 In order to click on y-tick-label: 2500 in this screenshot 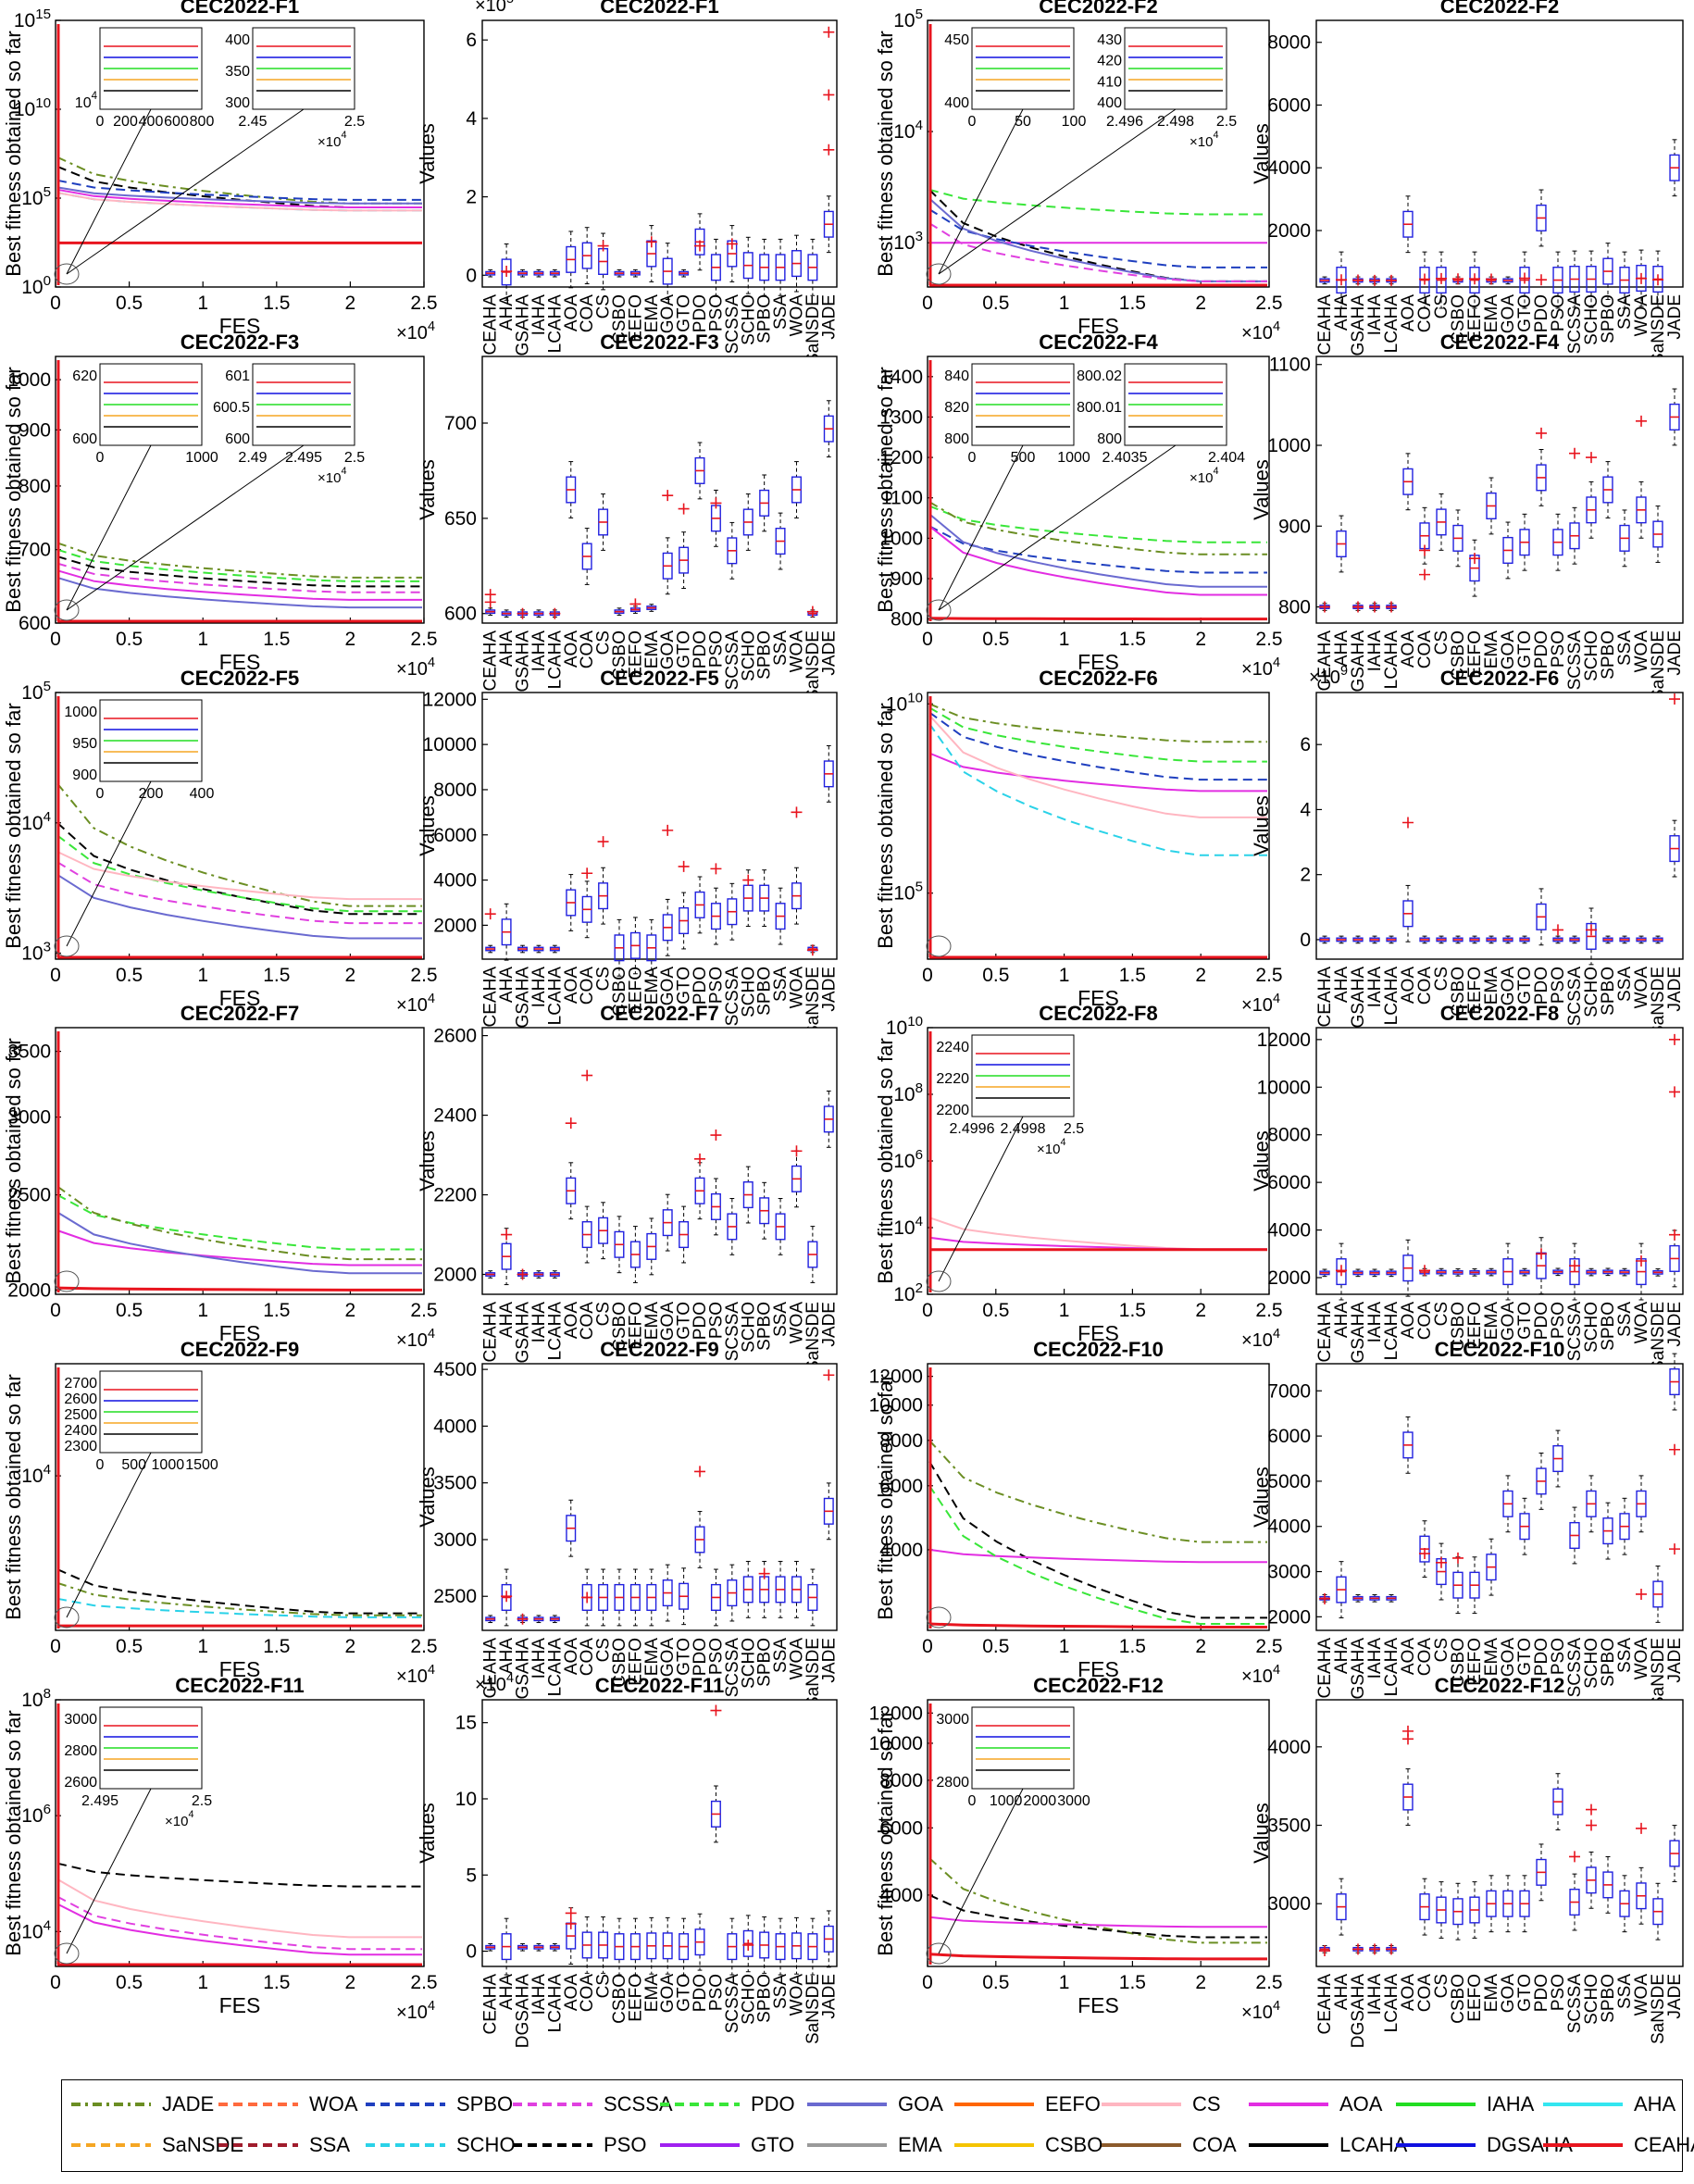, I will do `click(29, 1195)`.